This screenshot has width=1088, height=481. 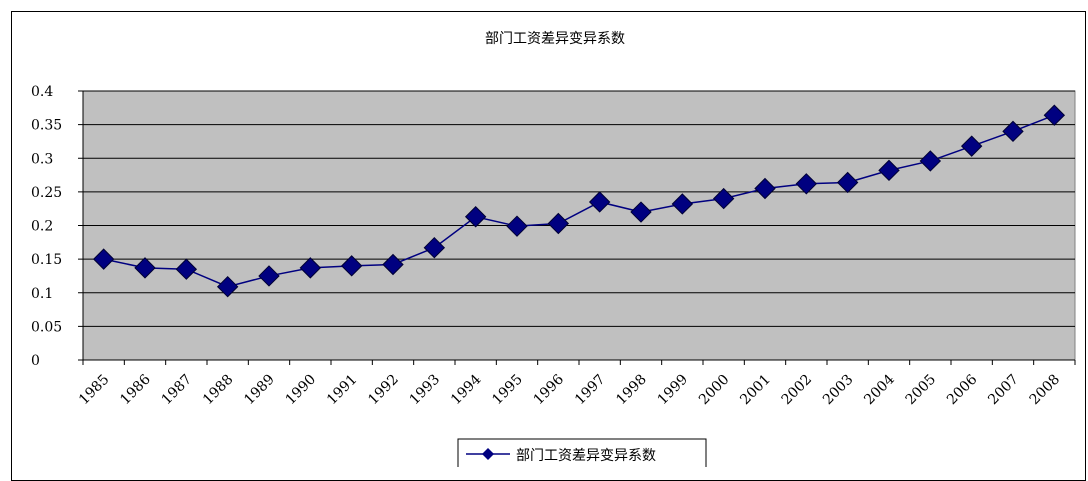 What do you see at coordinates (46, 260) in the screenshot?
I see `y-tick-label: 0.15` at bounding box center [46, 260].